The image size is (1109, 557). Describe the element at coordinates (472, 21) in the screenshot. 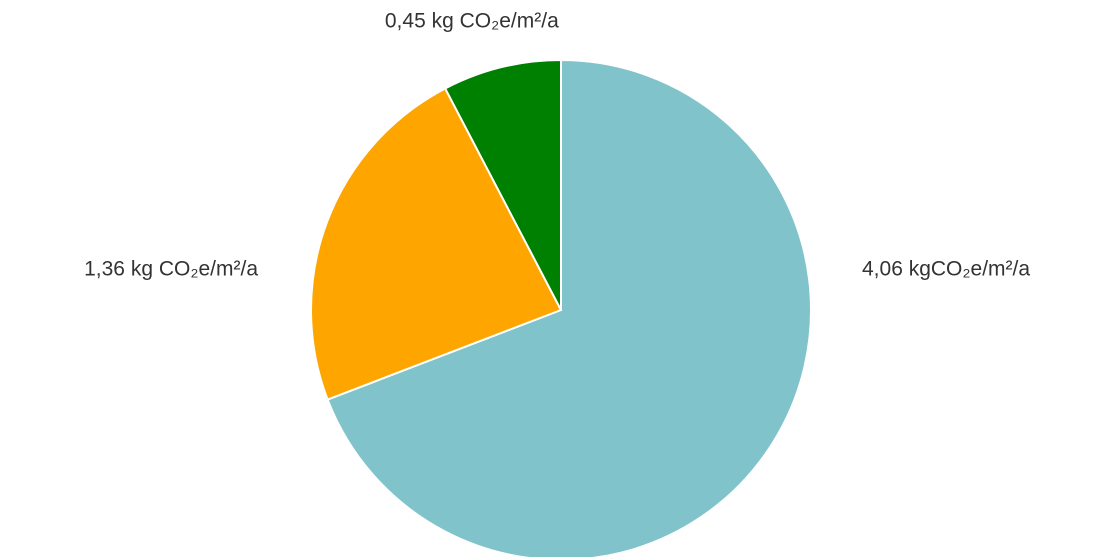

I see `data-label: 0,45 kg CO₂e/m²/a` at that location.